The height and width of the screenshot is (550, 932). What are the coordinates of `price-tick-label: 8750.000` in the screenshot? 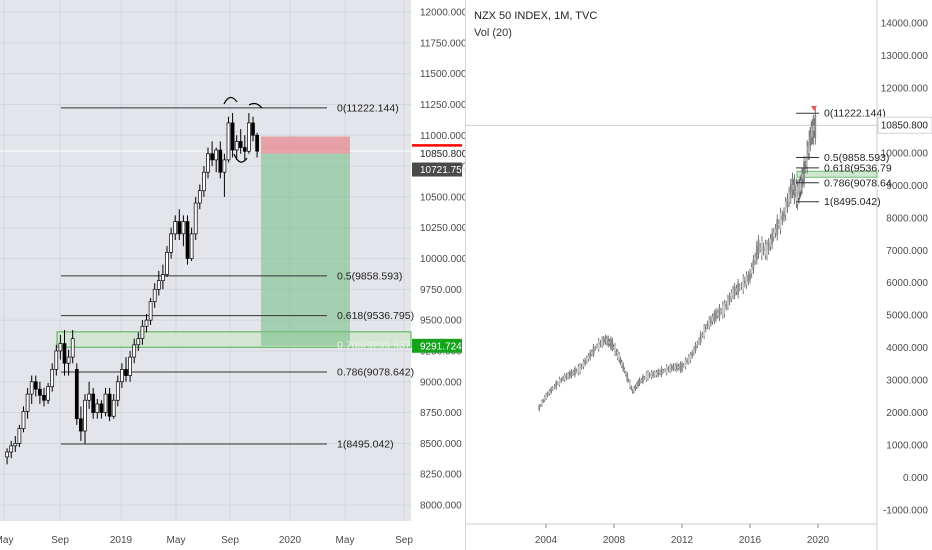 It's located at (441, 413).